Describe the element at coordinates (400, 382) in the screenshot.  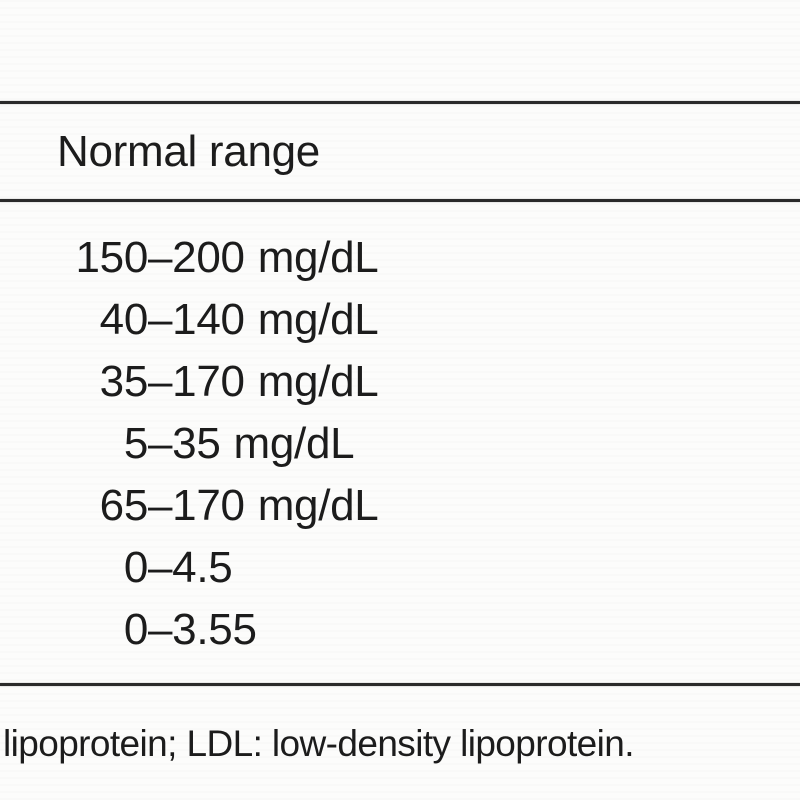
I see `table-row: 35 – 170 mg/dL` at that location.